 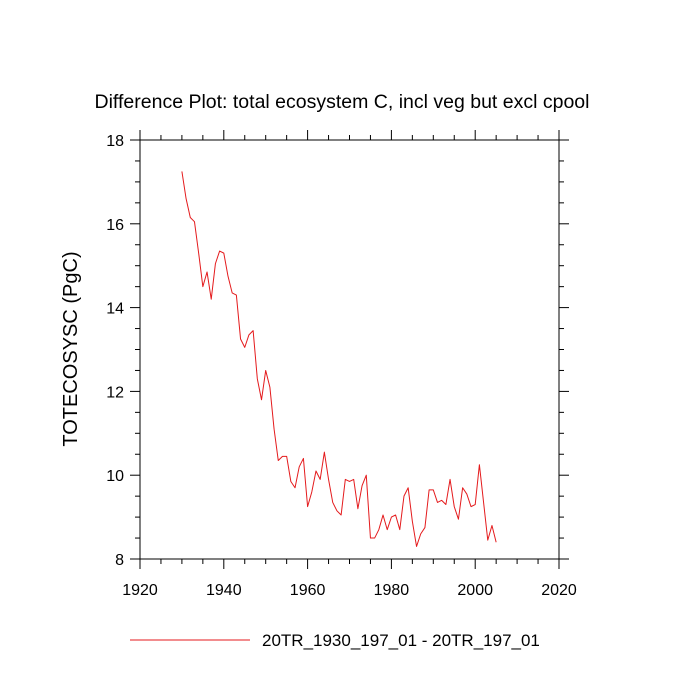 What do you see at coordinates (115, 141) in the screenshot?
I see `y-tick-label: 18` at bounding box center [115, 141].